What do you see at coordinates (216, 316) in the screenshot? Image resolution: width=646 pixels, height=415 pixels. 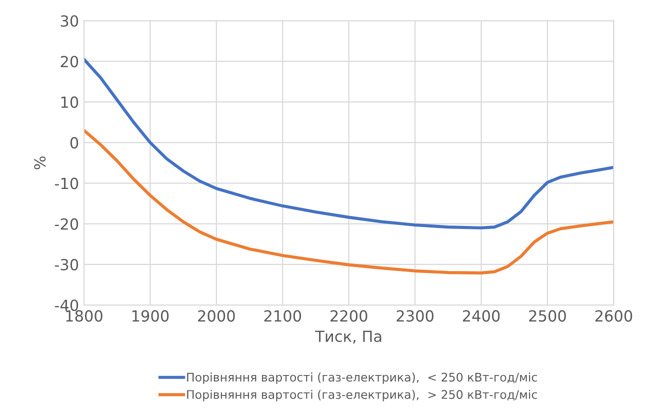 I see `x-tick-label: 2000` at bounding box center [216, 316].